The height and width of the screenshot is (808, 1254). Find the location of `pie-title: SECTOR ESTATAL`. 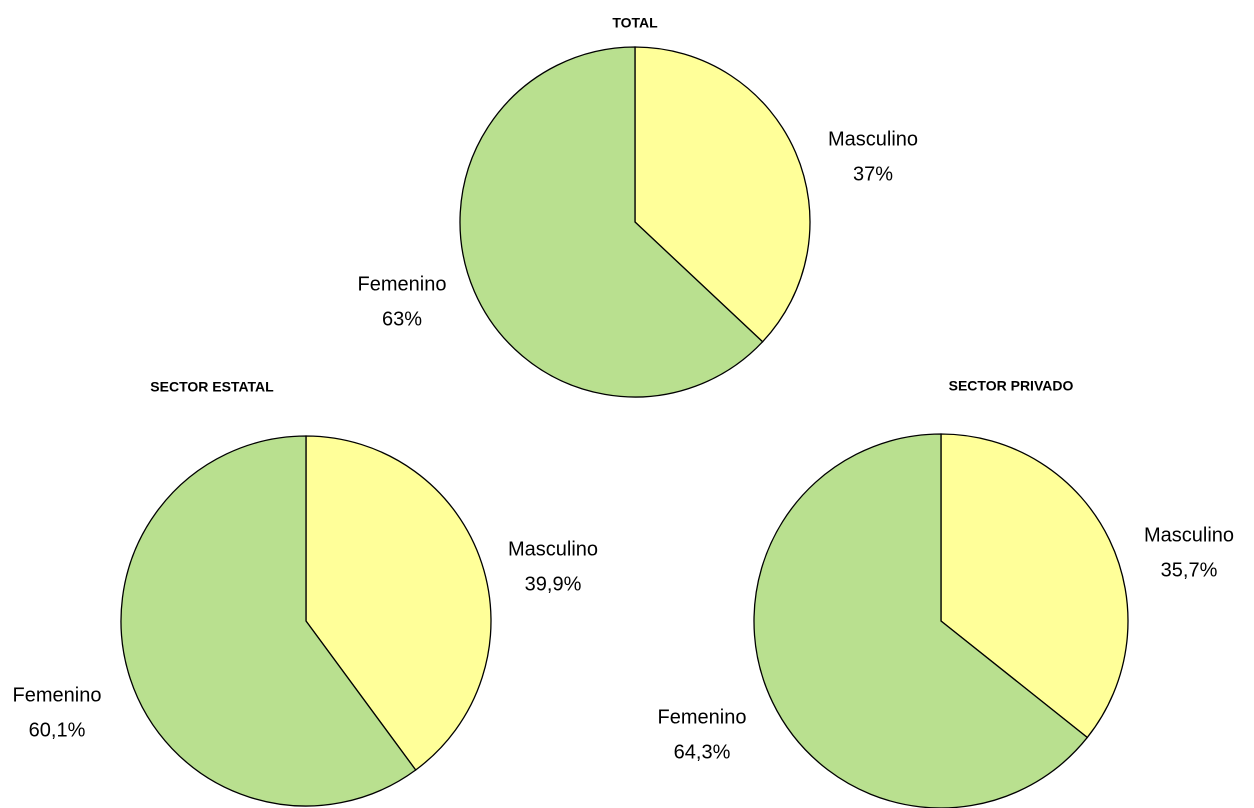

pie-title: SECTOR ESTATAL is located at coordinates (212, 387).